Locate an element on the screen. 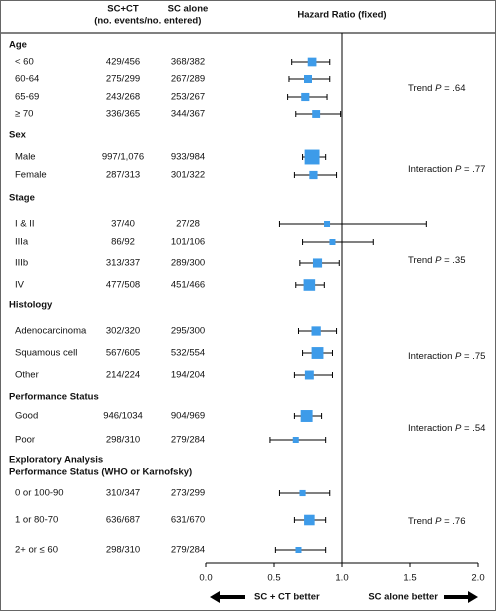 Image resolution: width=496 pixels, height=616 pixels. events-sc-ct: 302/320 is located at coordinates (123, 331).